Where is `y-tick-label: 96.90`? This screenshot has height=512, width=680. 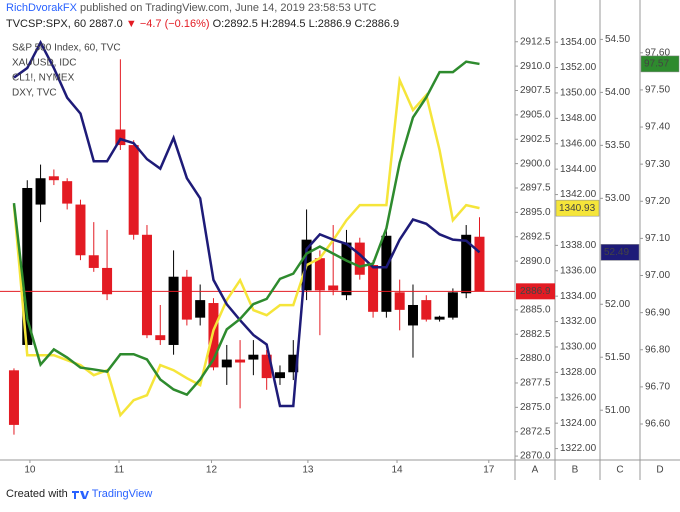
y-tick-label: 96.90 is located at coordinates (657, 312).